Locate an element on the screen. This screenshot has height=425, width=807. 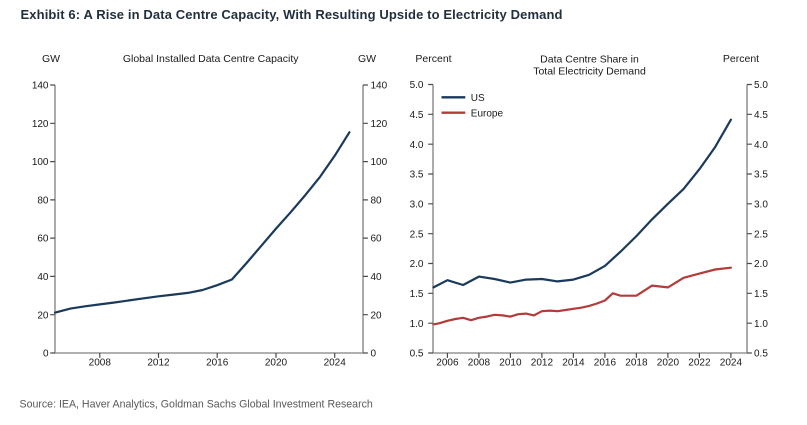
svg-text: 2010 is located at coordinates (510, 363).